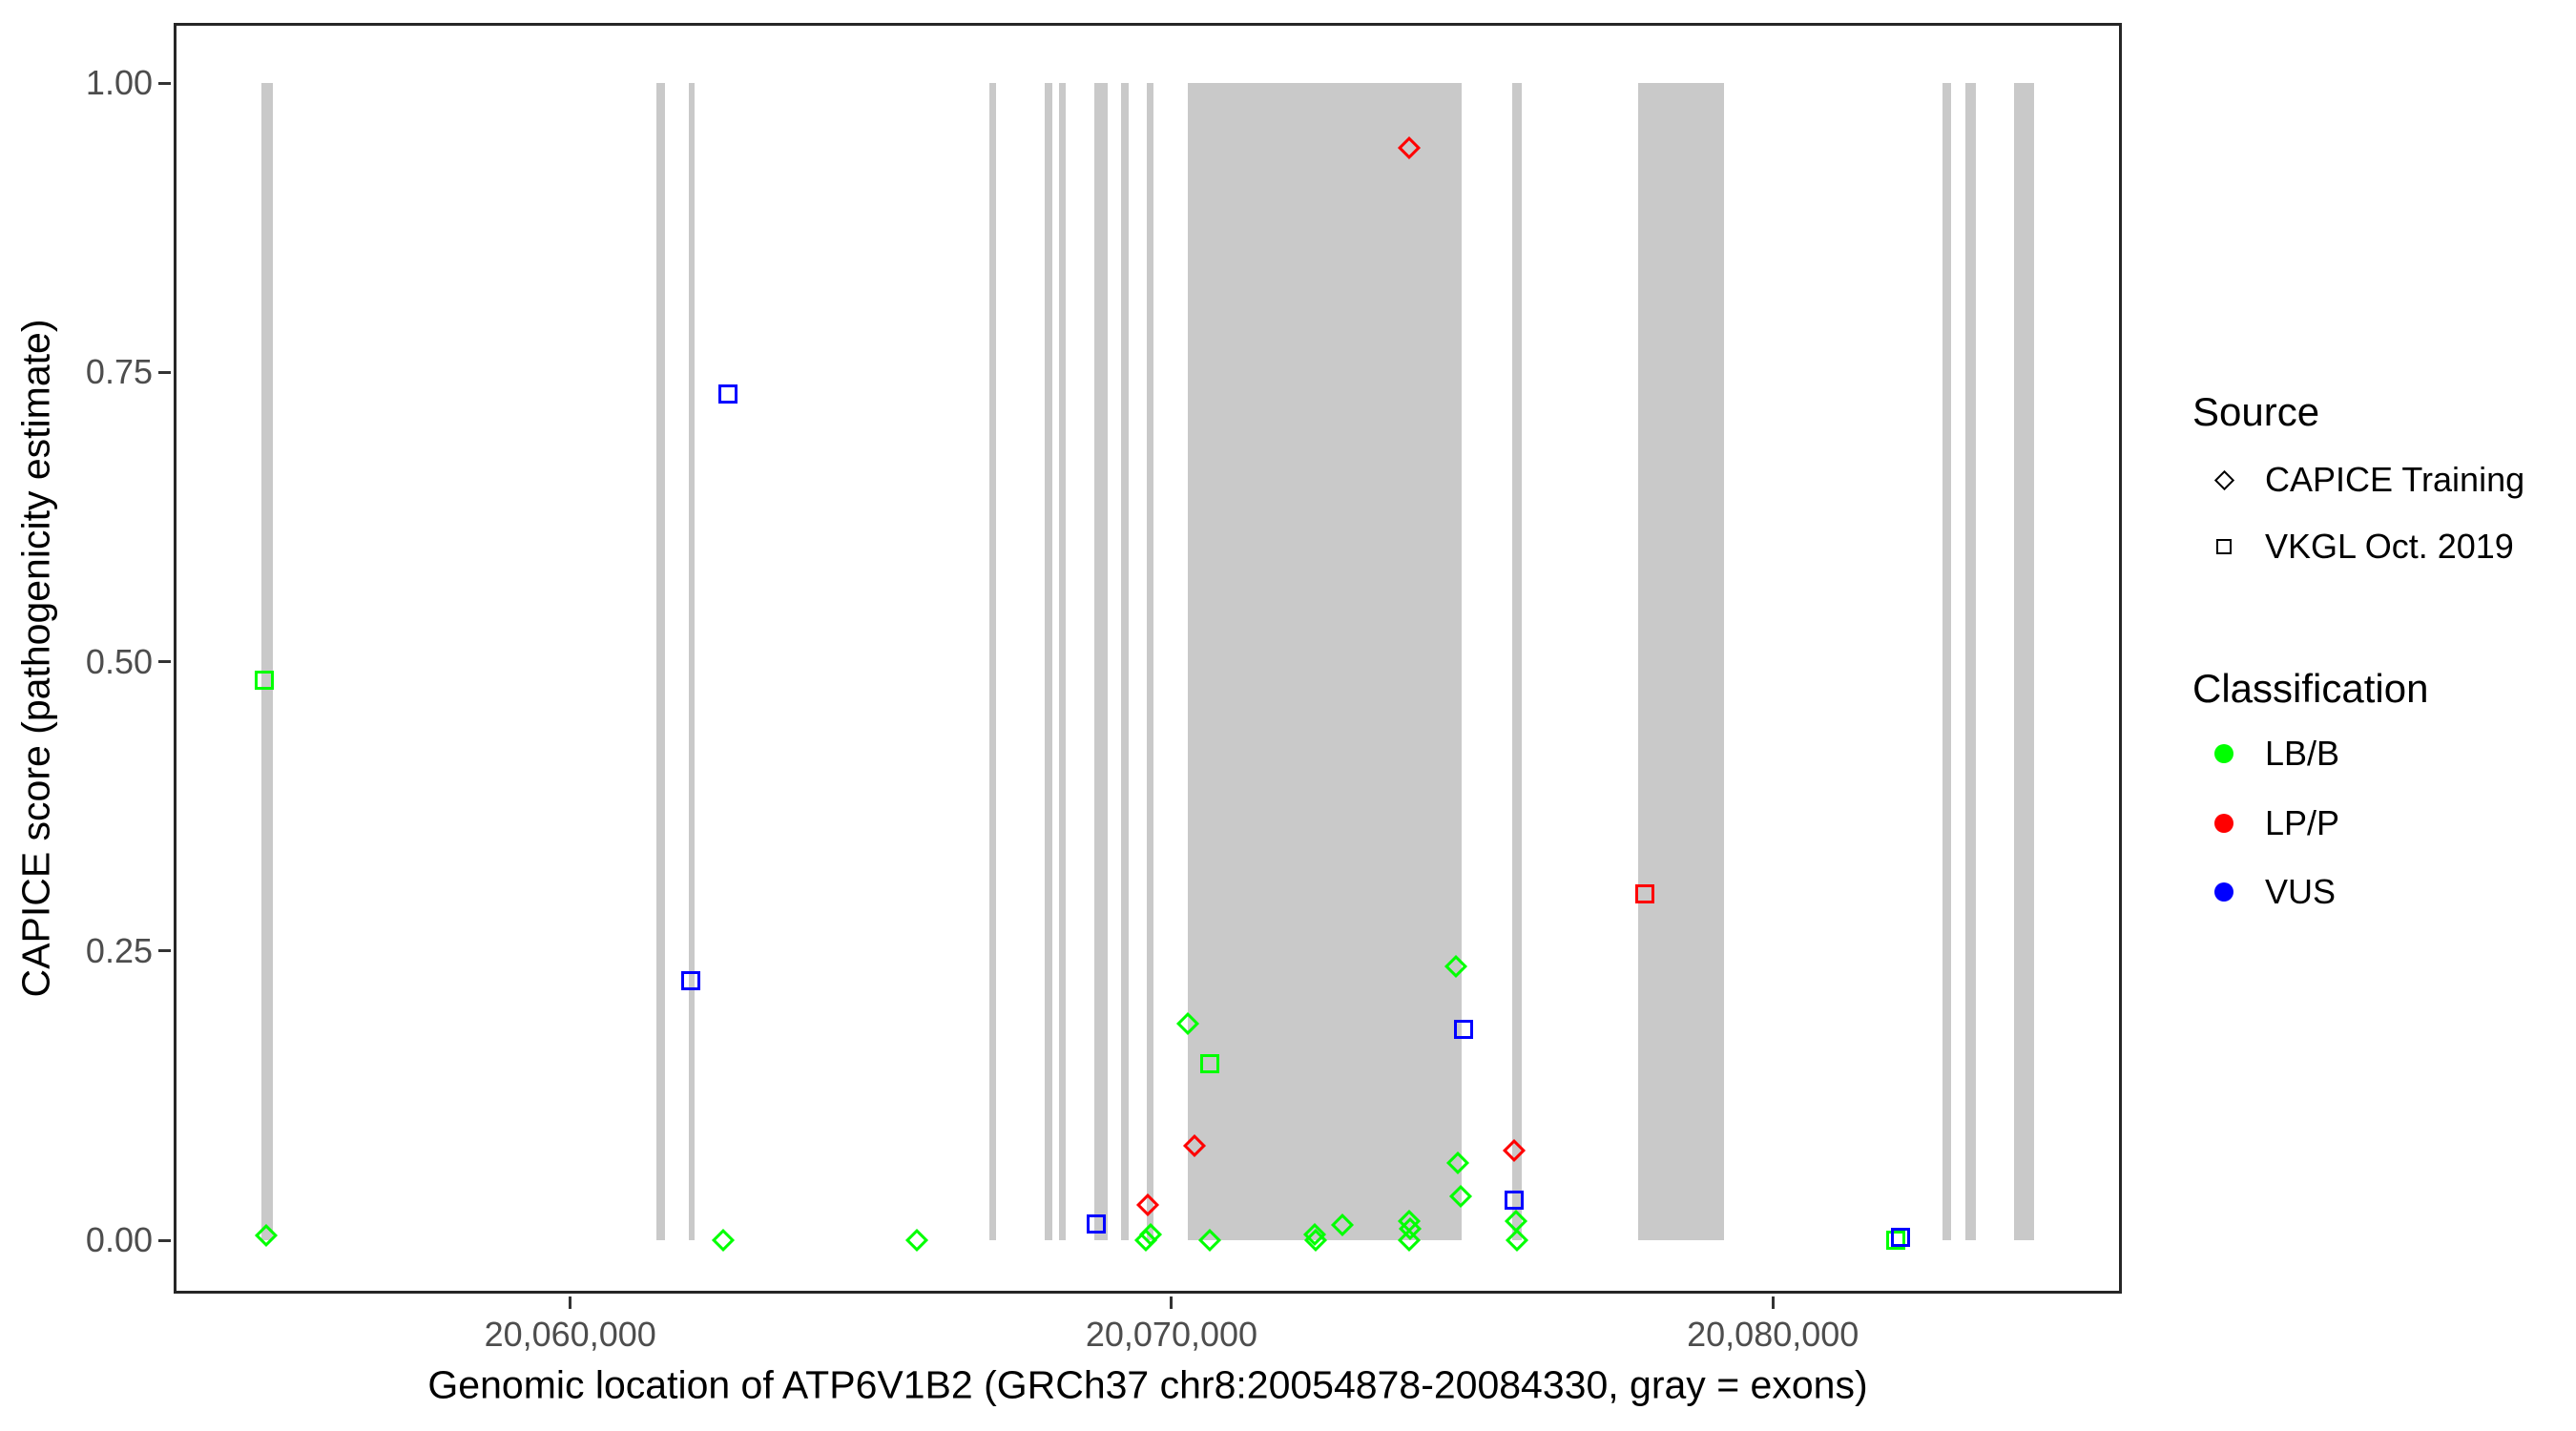 This screenshot has height=1431, width=2576. What do you see at coordinates (2224, 892) in the screenshot?
I see `blue-dot-icon` at bounding box center [2224, 892].